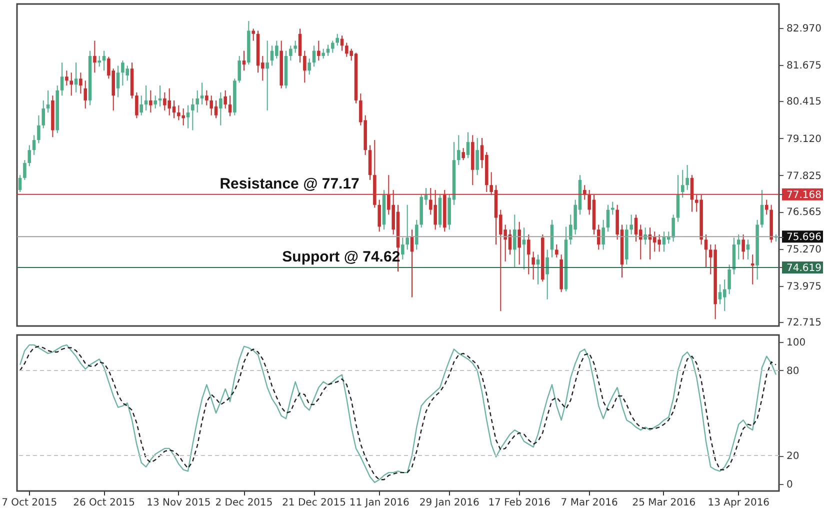 The height and width of the screenshot is (520, 827). What do you see at coordinates (804, 66) in the screenshot?
I see `y-tick-label: 81.675` at bounding box center [804, 66].